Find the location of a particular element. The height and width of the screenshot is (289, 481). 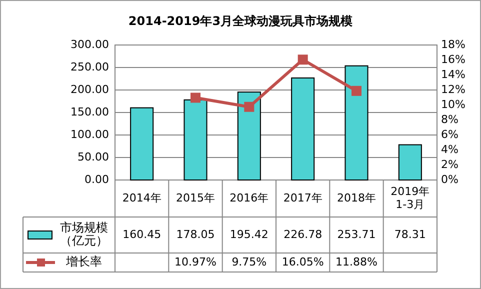

data-label: 195.42 is located at coordinates (249, 235).